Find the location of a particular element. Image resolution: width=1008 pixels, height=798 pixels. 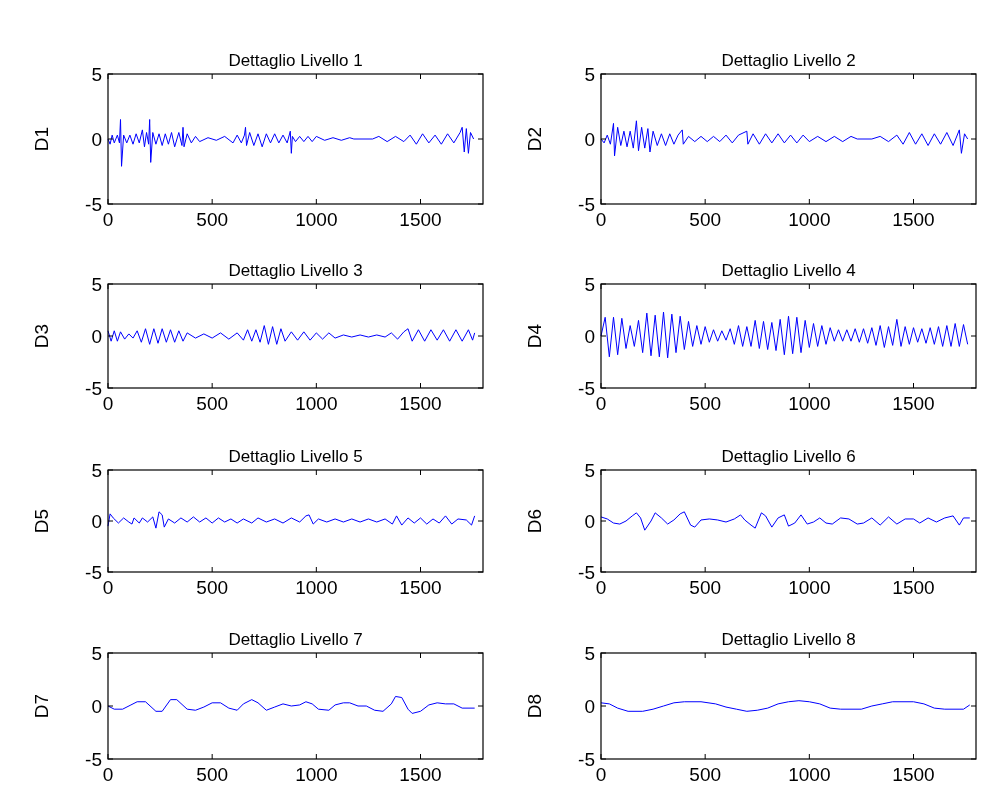

chart-title: Dettaglio Livello 6 is located at coordinates (788, 456).